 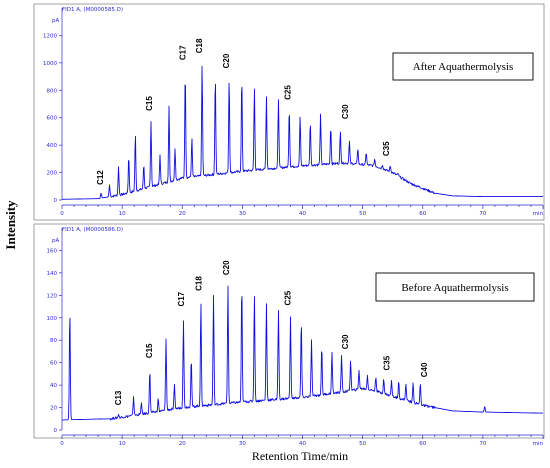 I want to click on y-tick-label: 160, so click(x=52, y=251).